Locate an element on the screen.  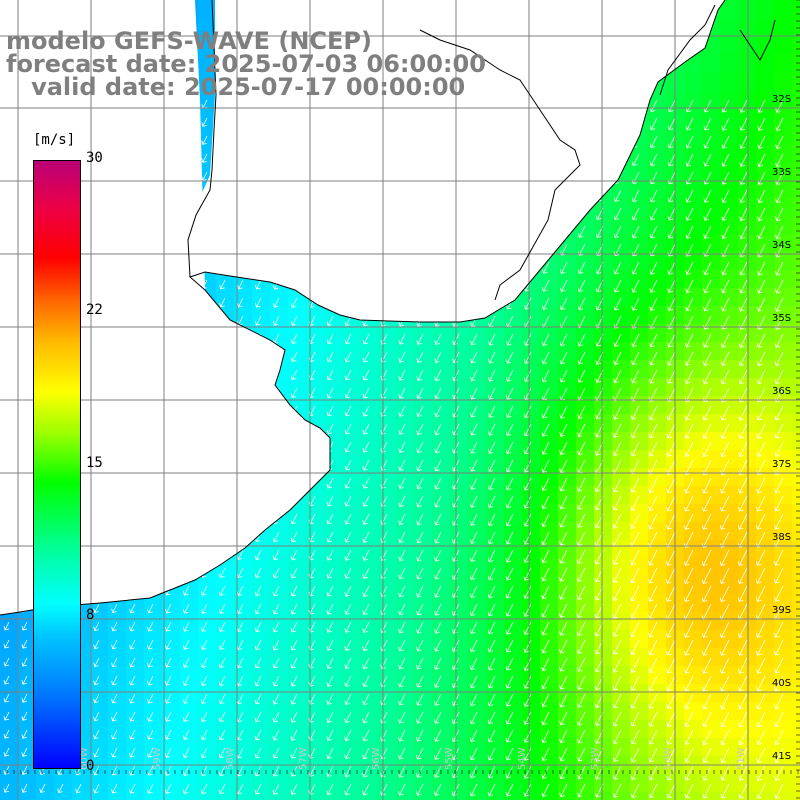
colorbar-tick-22: 22 is located at coordinates (94, 310).